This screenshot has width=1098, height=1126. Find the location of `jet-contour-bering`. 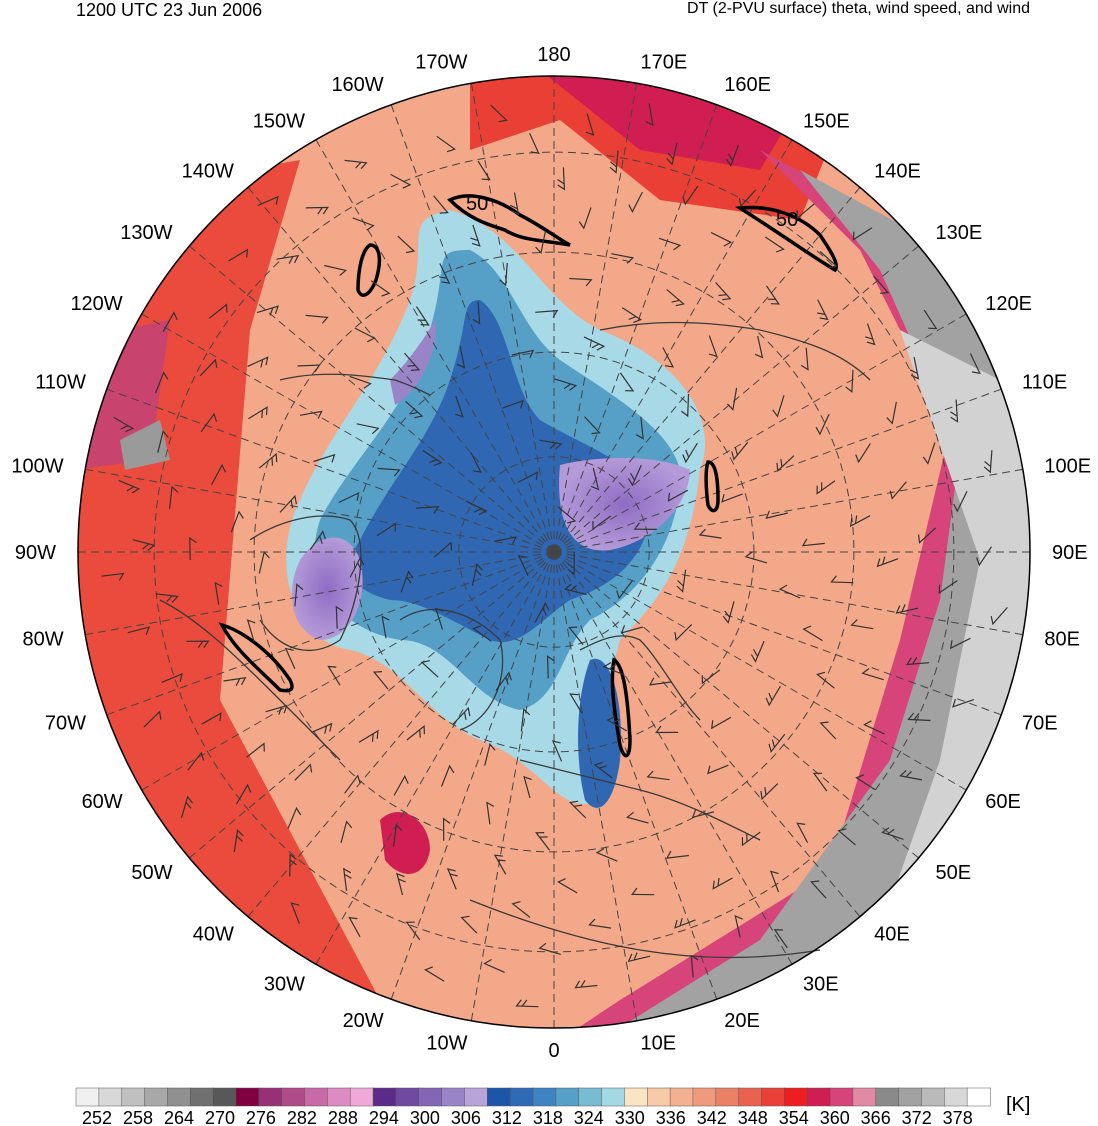

jet-contour-bering is located at coordinates (509, 220).